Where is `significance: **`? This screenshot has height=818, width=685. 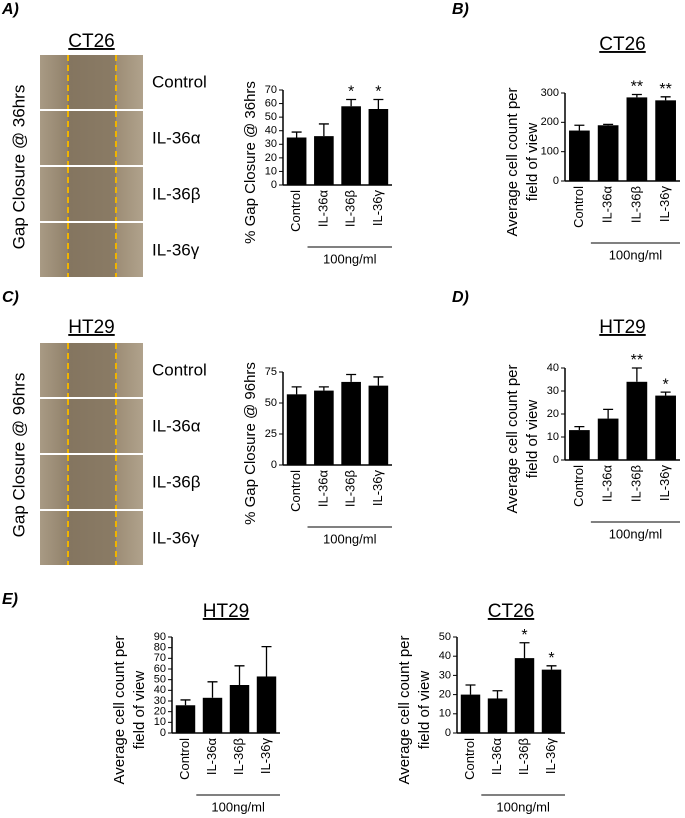
significance: ** is located at coordinates (637, 360).